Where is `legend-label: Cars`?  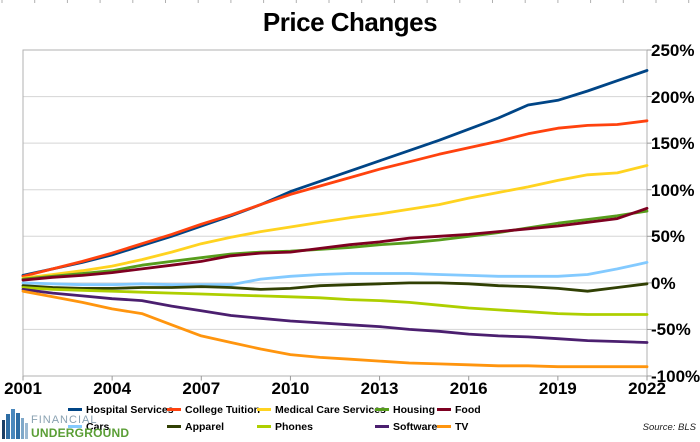 legend-label: Cars is located at coordinates (98, 426).